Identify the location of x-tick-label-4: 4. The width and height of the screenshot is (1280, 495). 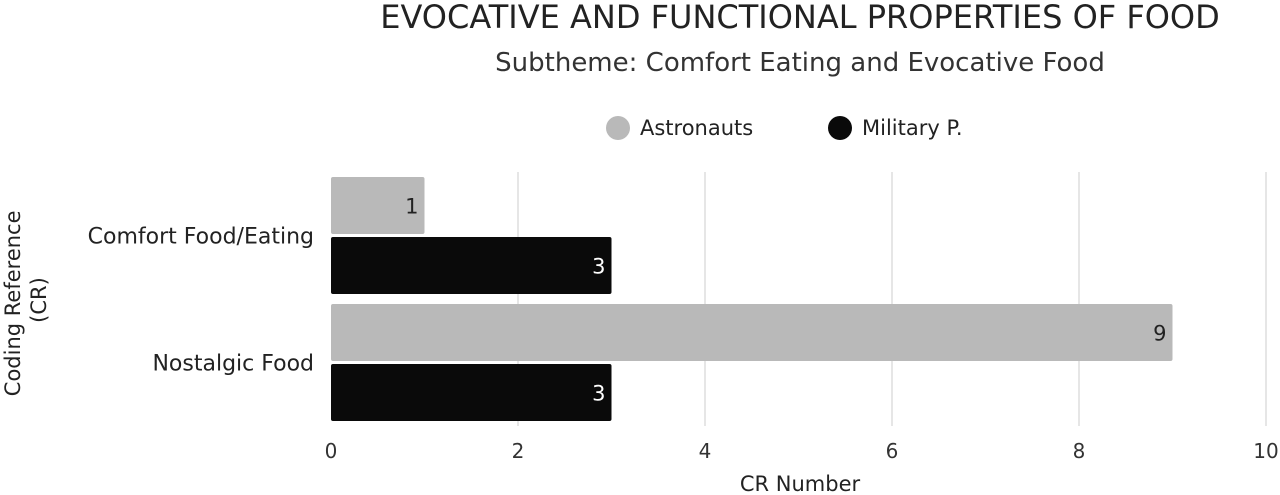
(705, 451).